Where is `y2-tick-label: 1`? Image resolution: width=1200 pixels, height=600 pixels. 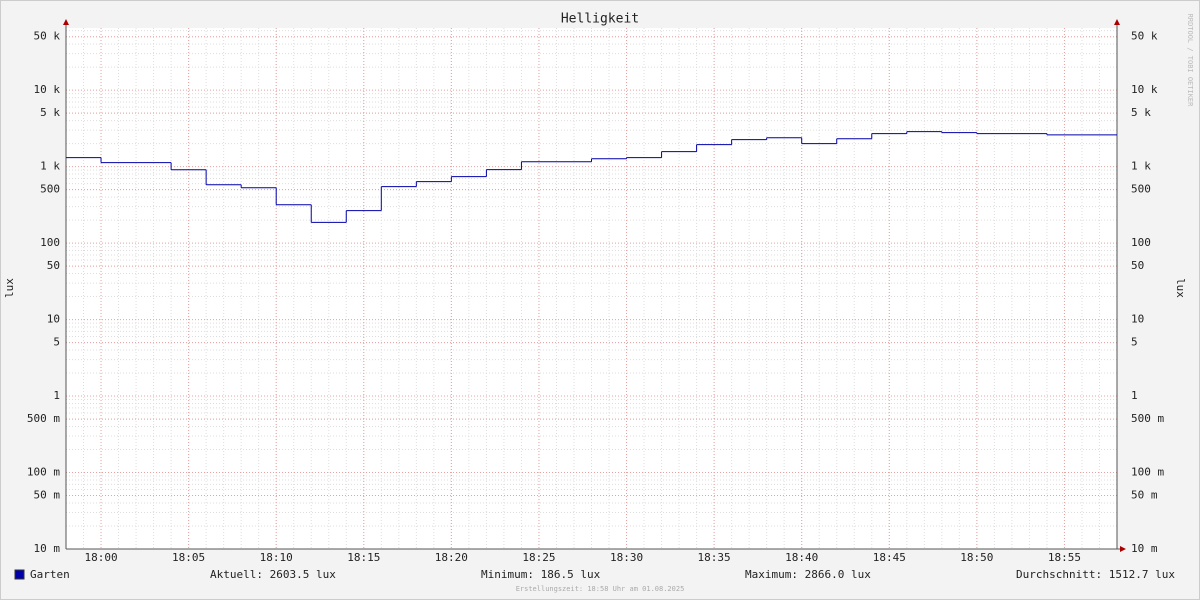
y2-tick-label: 1 is located at coordinates (1134, 395).